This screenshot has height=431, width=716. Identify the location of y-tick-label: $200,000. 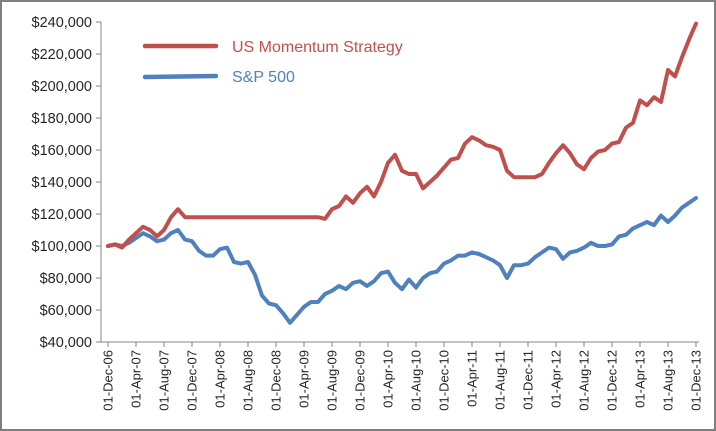
(62, 87).